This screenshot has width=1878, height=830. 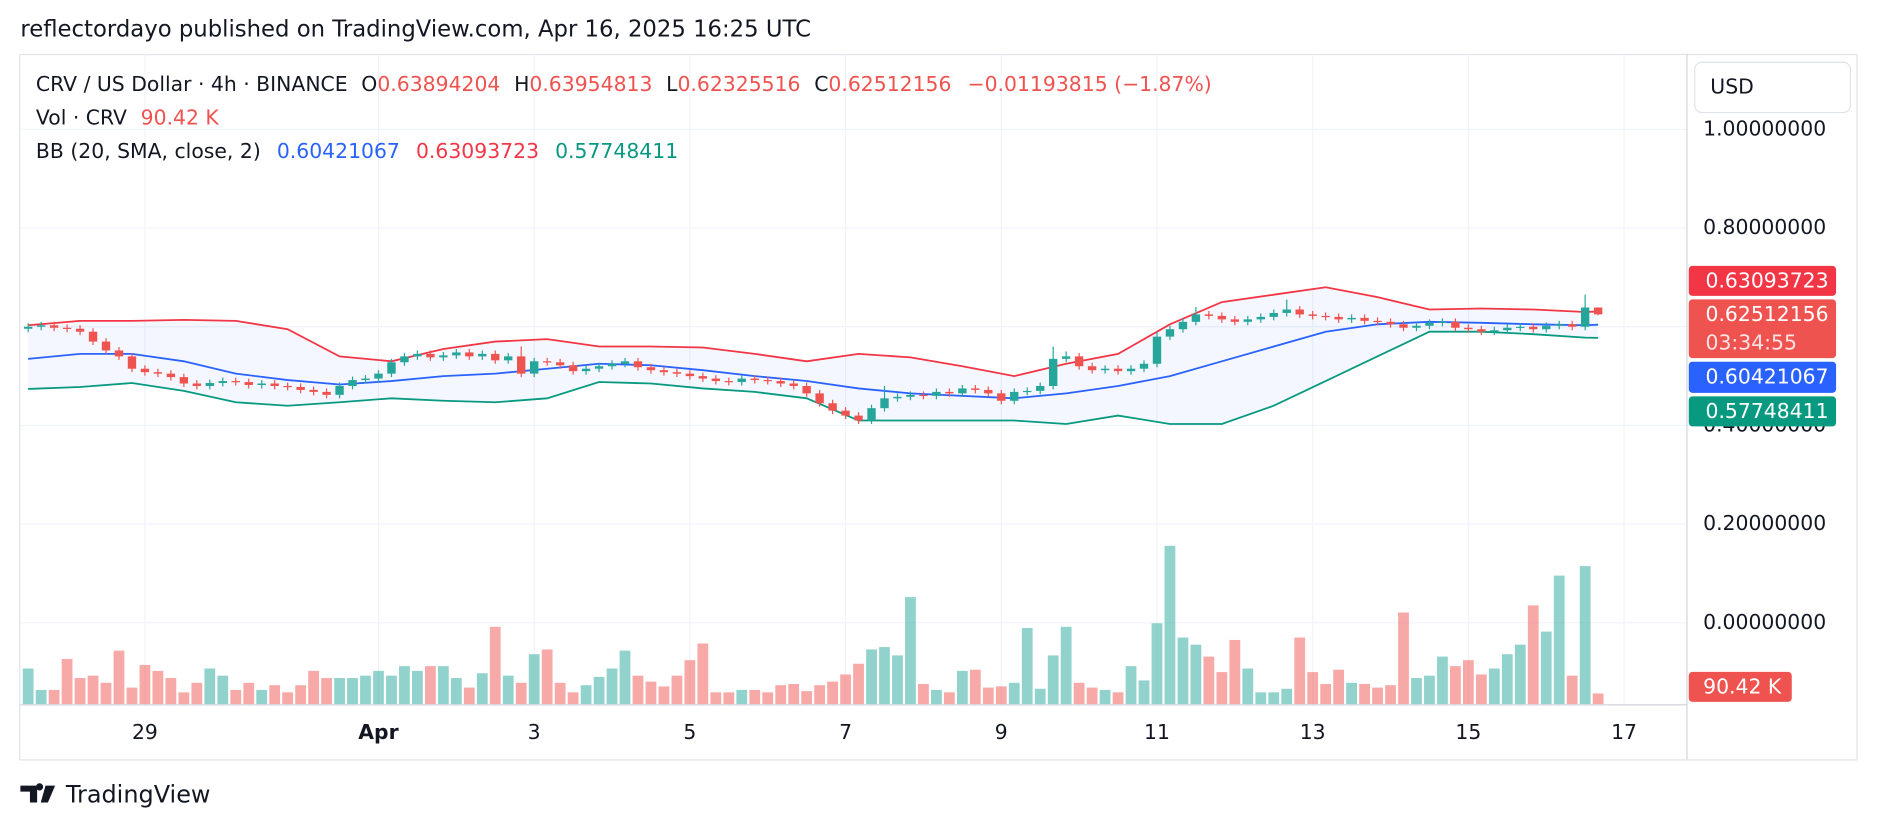 What do you see at coordinates (521, 84) in the screenshot?
I see `high-letter: H` at bounding box center [521, 84].